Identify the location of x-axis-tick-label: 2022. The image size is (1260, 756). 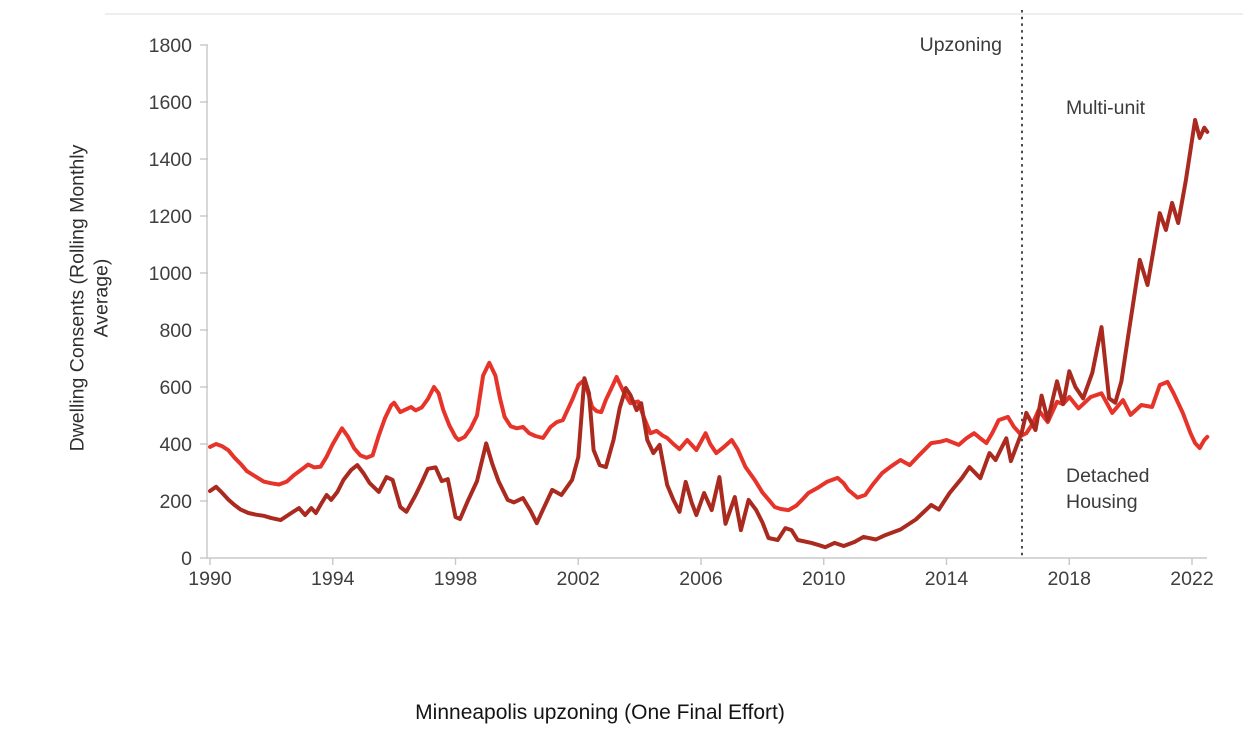
(1191, 579).